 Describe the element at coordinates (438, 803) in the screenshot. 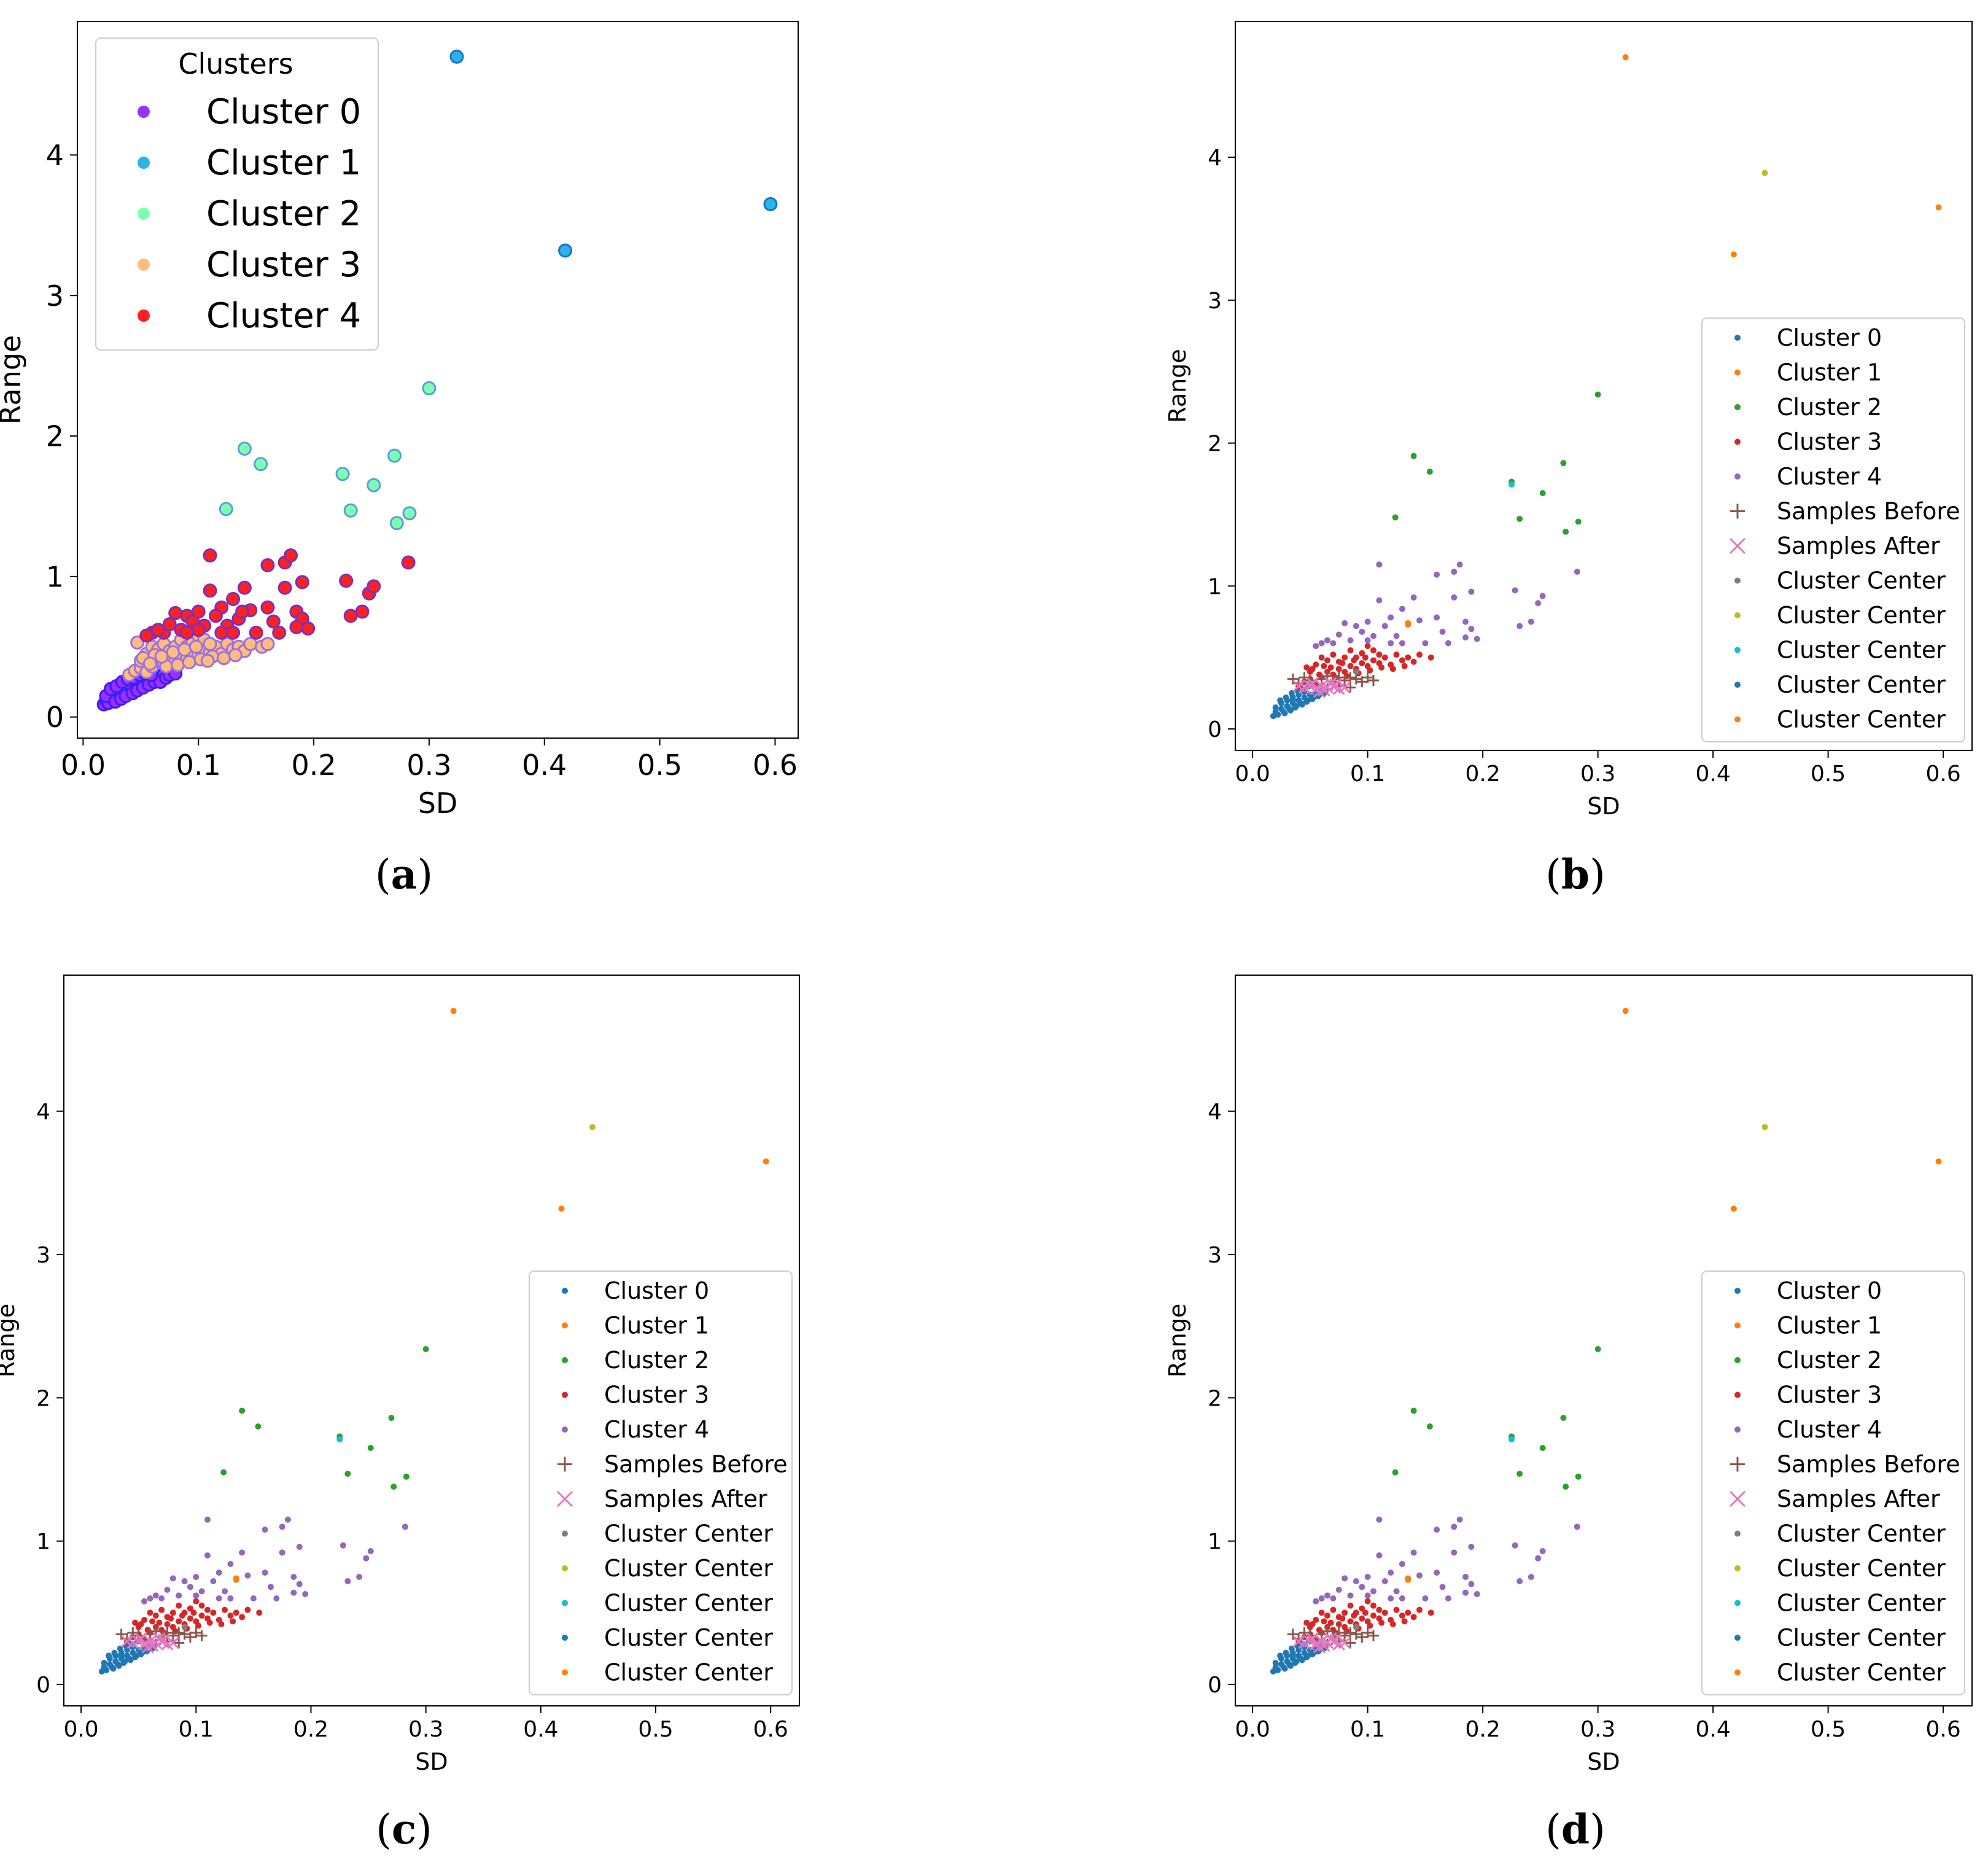

I see `x-axis-label: SD` at that location.